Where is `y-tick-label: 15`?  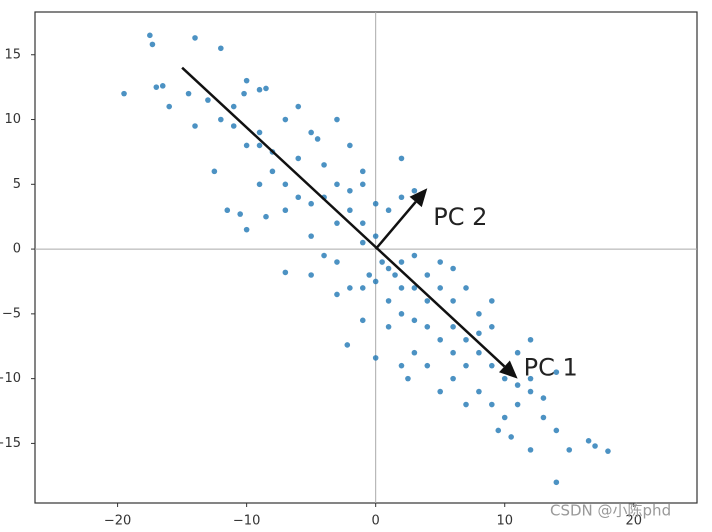 y-tick-label: 15 is located at coordinates (12, 54).